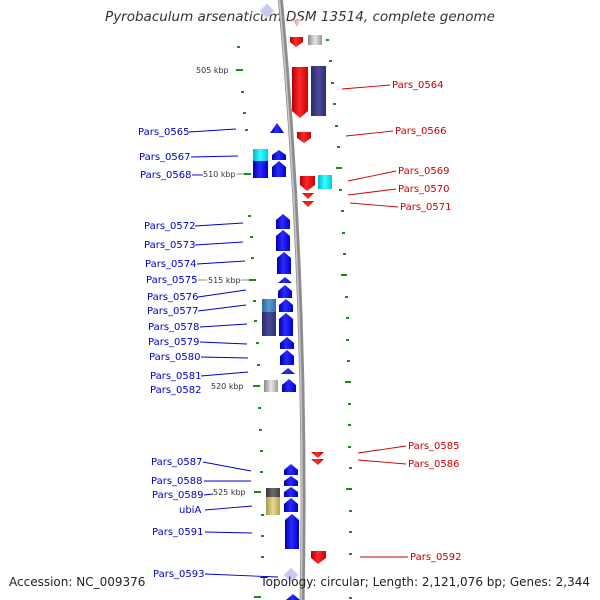 This screenshot has width=600, height=600. What do you see at coordinates (77, 582) in the screenshot?
I see `accession-label: Accession: NC_009376` at bounding box center [77, 582].